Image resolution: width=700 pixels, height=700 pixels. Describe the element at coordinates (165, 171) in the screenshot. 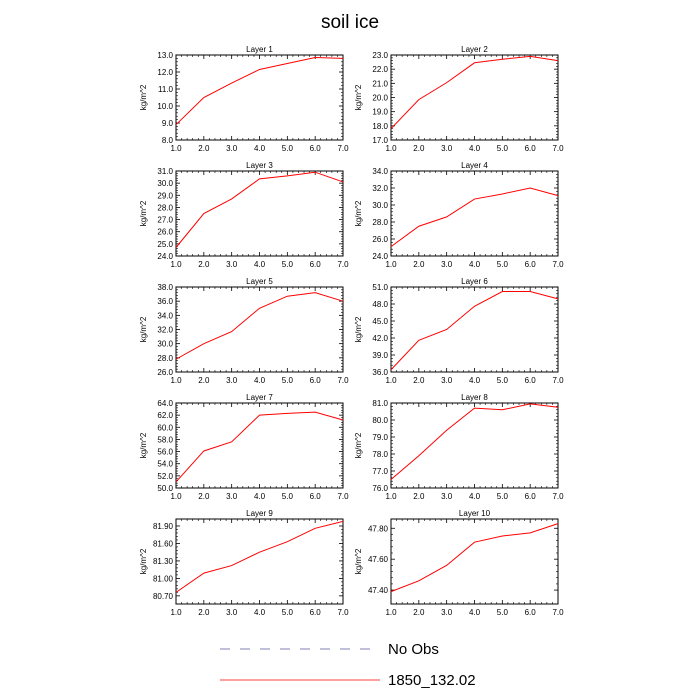

I see `y-tick-label: 31.0` at that location.